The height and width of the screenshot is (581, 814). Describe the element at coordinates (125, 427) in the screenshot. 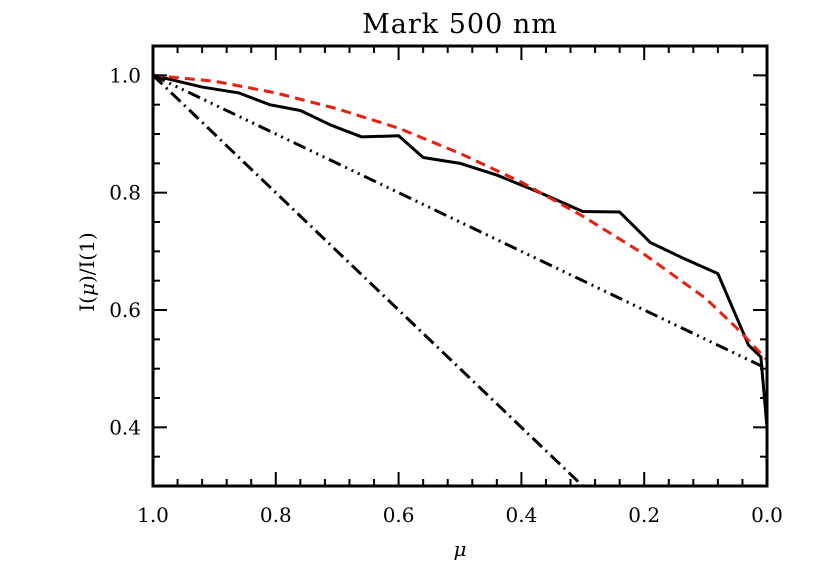

I see `y-tick-label: 0.4` at that location.